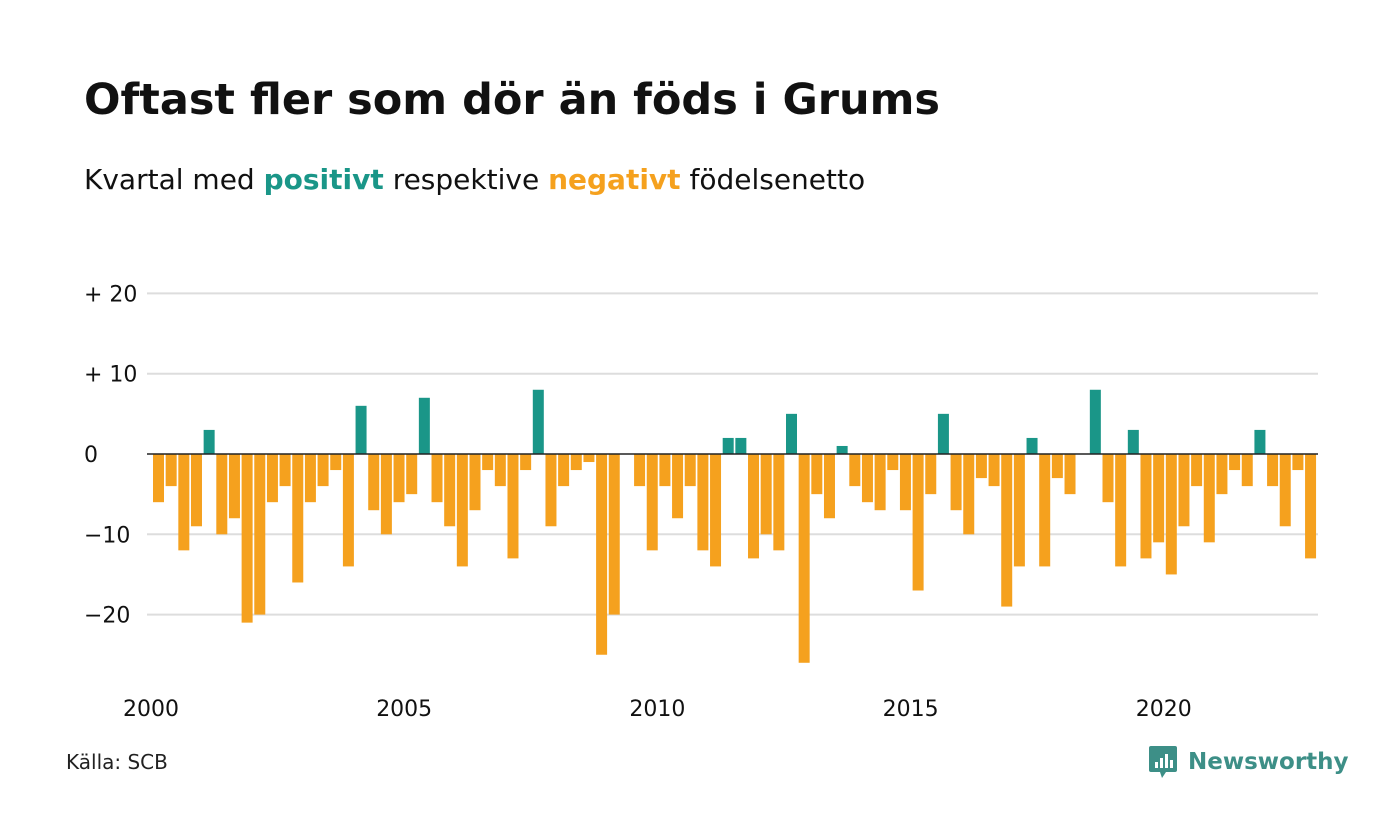 The height and width of the screenshot is (840, 1400). Describe the element at coordinates (107, 535) in the screenshot. I see `y-tick-label: −10` at that location.